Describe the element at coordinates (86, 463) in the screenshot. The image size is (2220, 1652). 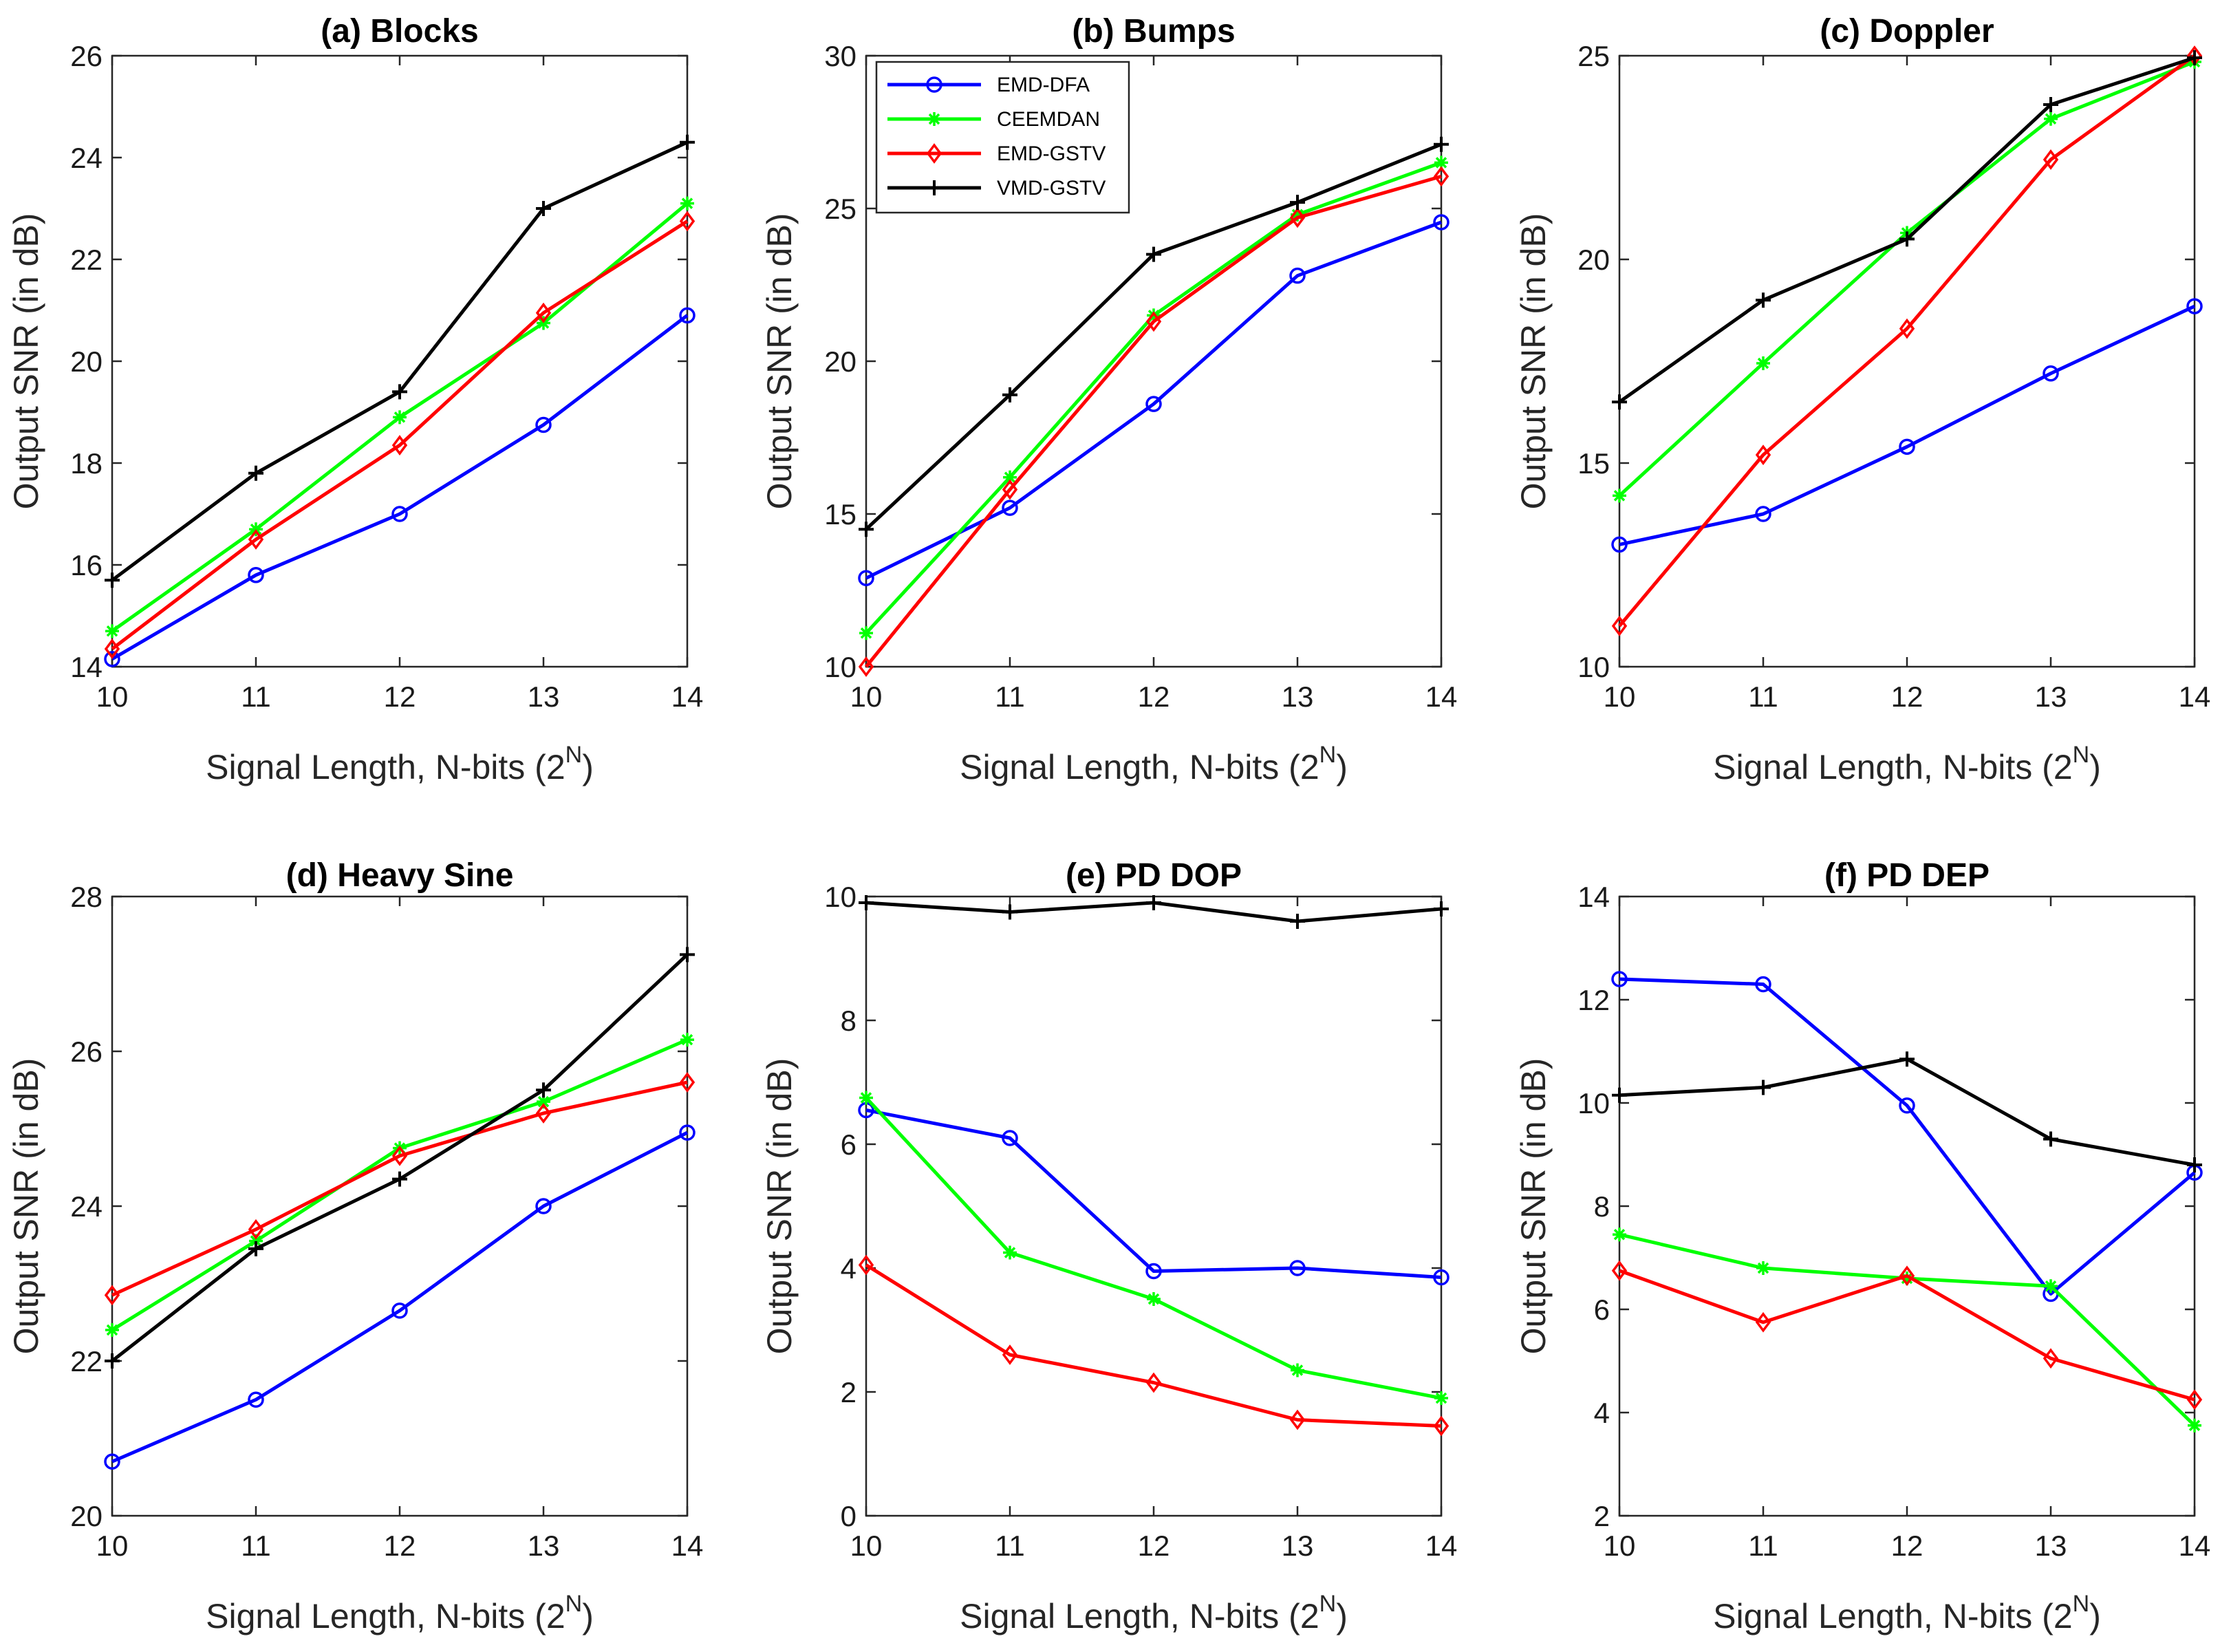
I see `y-tick-label: 18` at that location.